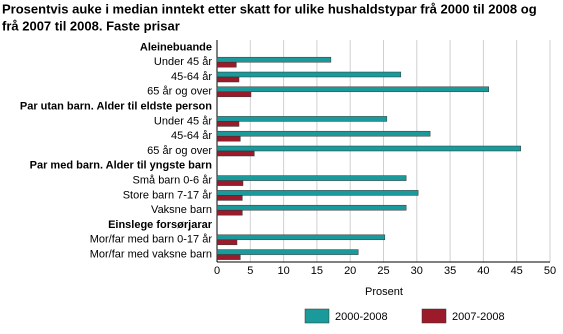 The width and height of the screenshot is (563, 334). I want to click on x-axis-label: Prosent, so click(384, 292).